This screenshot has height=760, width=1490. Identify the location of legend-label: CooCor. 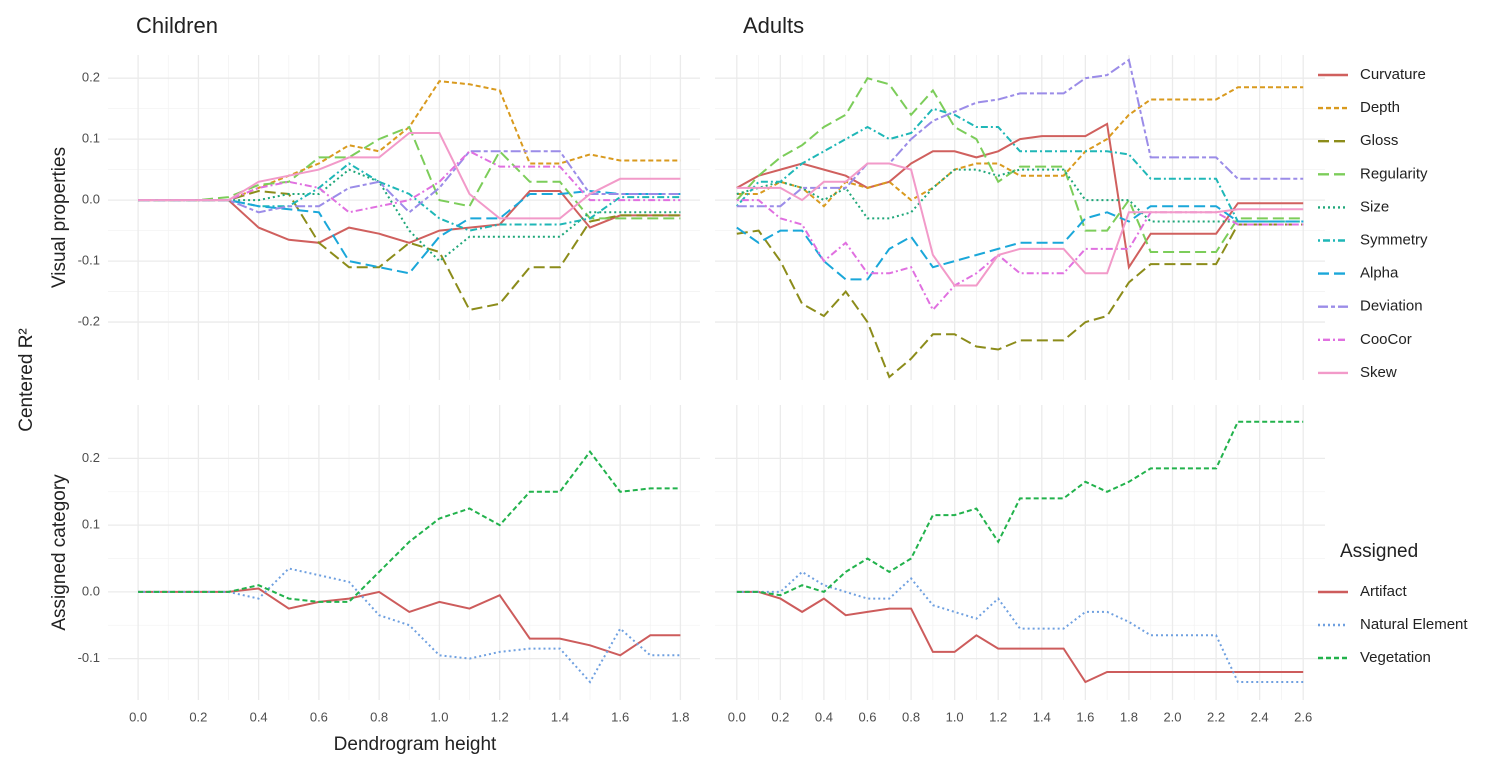
(1386, 339).